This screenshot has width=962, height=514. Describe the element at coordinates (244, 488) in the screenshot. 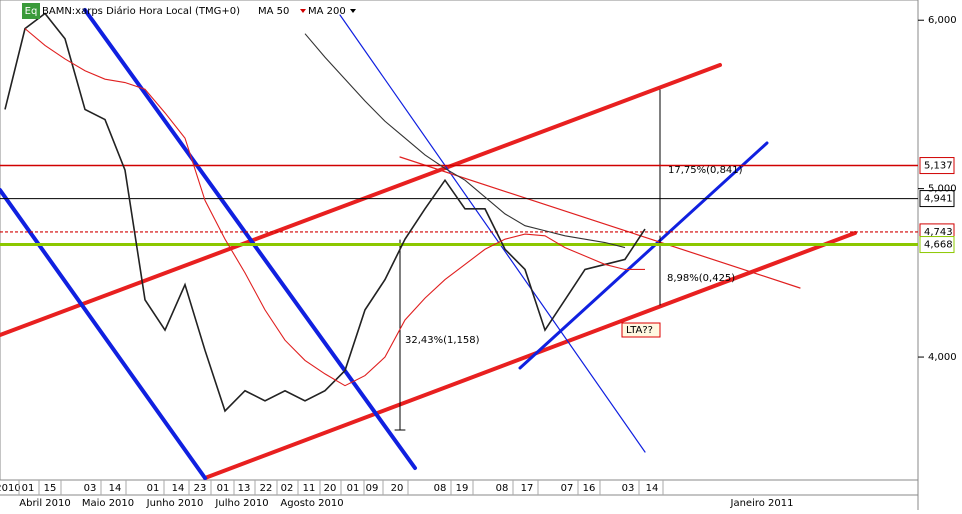

I see `x-tick-label: 13` at that location.